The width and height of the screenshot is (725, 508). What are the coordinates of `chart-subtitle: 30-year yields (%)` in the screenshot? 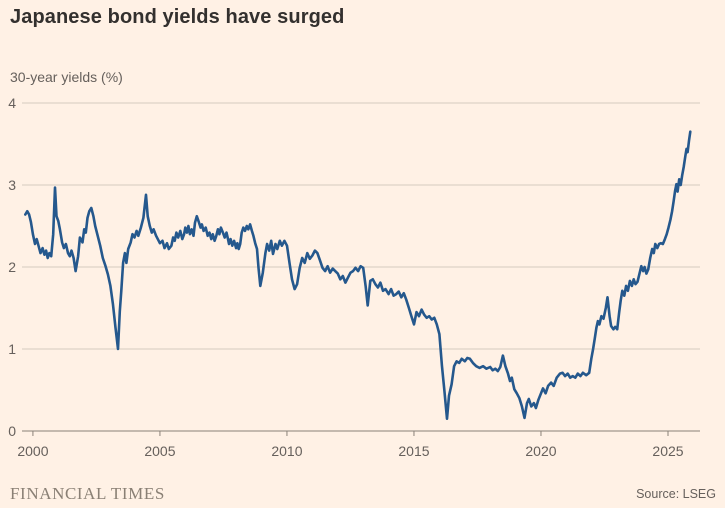 It's located at (66, 77).